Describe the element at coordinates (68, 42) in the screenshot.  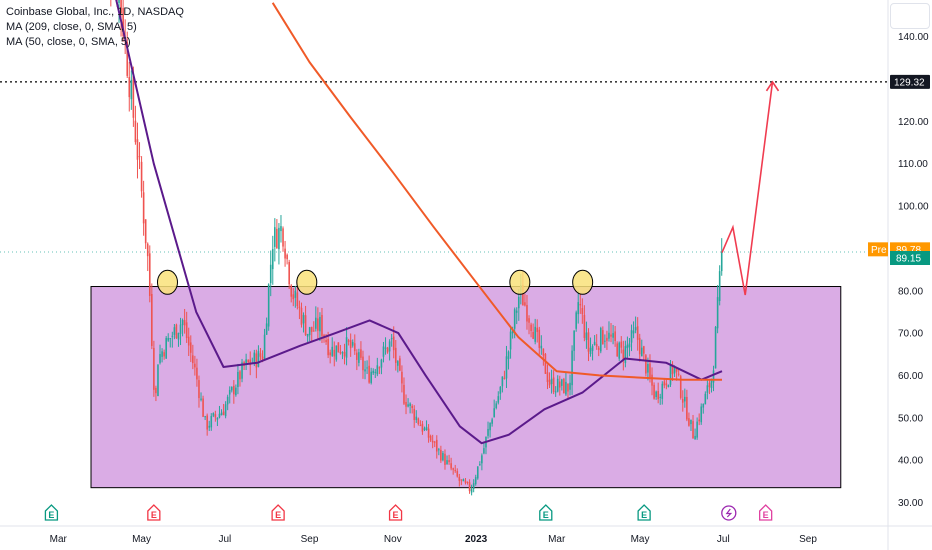
I see `legend-ma-50: MA (50, close, 0, SMA, 5)` at that location.